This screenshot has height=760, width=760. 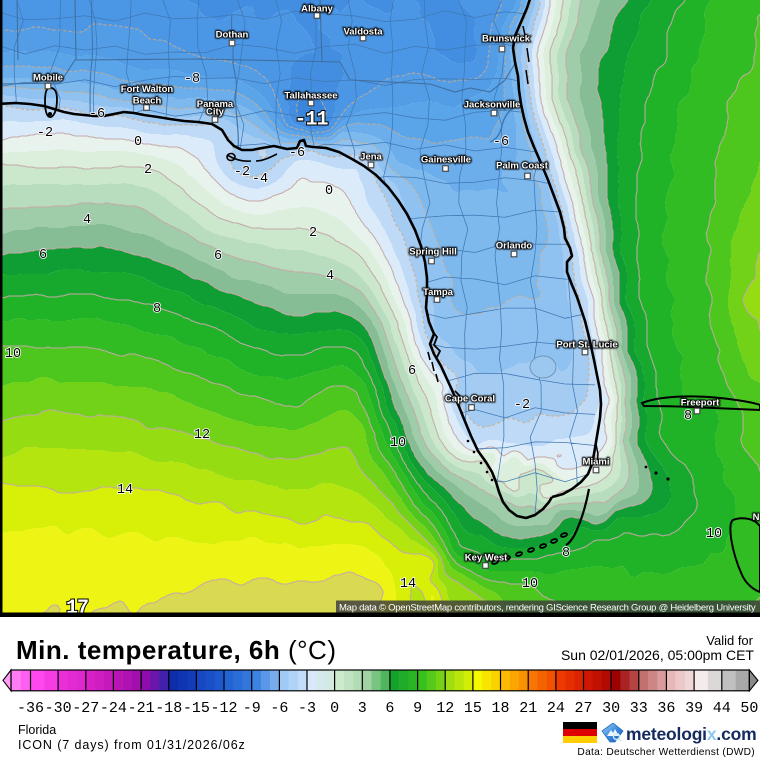 What do you see at coordinates (215, 104) in the screenshot?
I see `svg-text: Panama` at bounding box center [215, 104].